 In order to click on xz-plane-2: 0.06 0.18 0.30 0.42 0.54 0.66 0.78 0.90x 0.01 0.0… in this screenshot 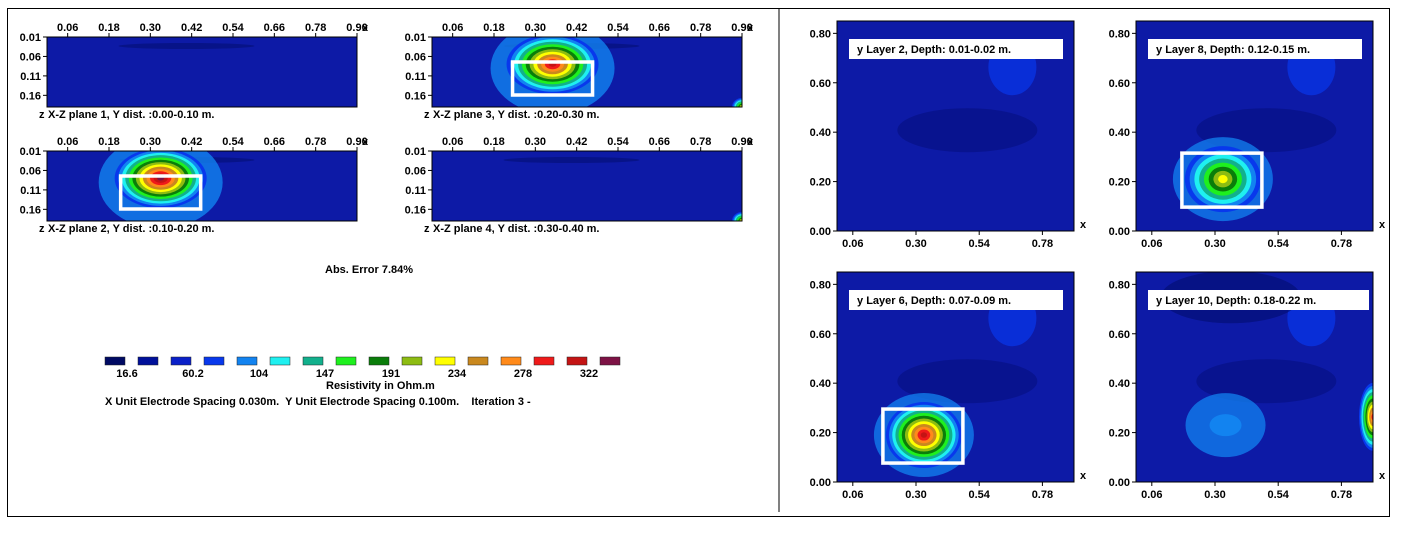, I will do `click(579, 71)`.